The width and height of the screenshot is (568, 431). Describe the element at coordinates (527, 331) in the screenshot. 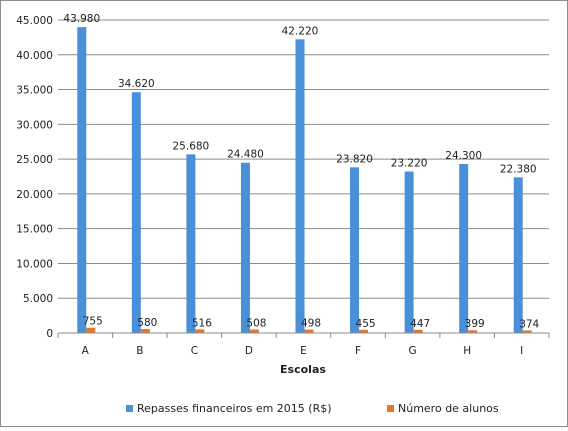

I see `bar-alunos-I` at that location.